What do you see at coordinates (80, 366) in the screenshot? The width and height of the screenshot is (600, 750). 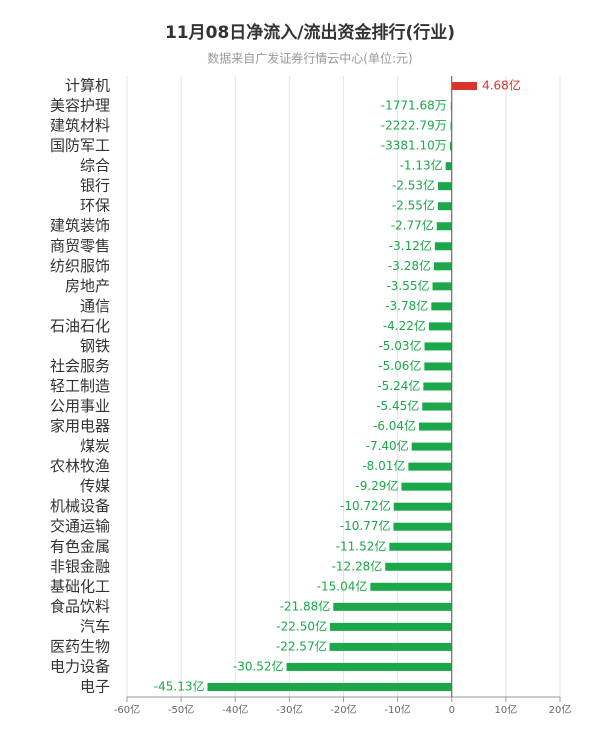 I see `y-tick-label: 社会服务` at bounding box center [80, 366].